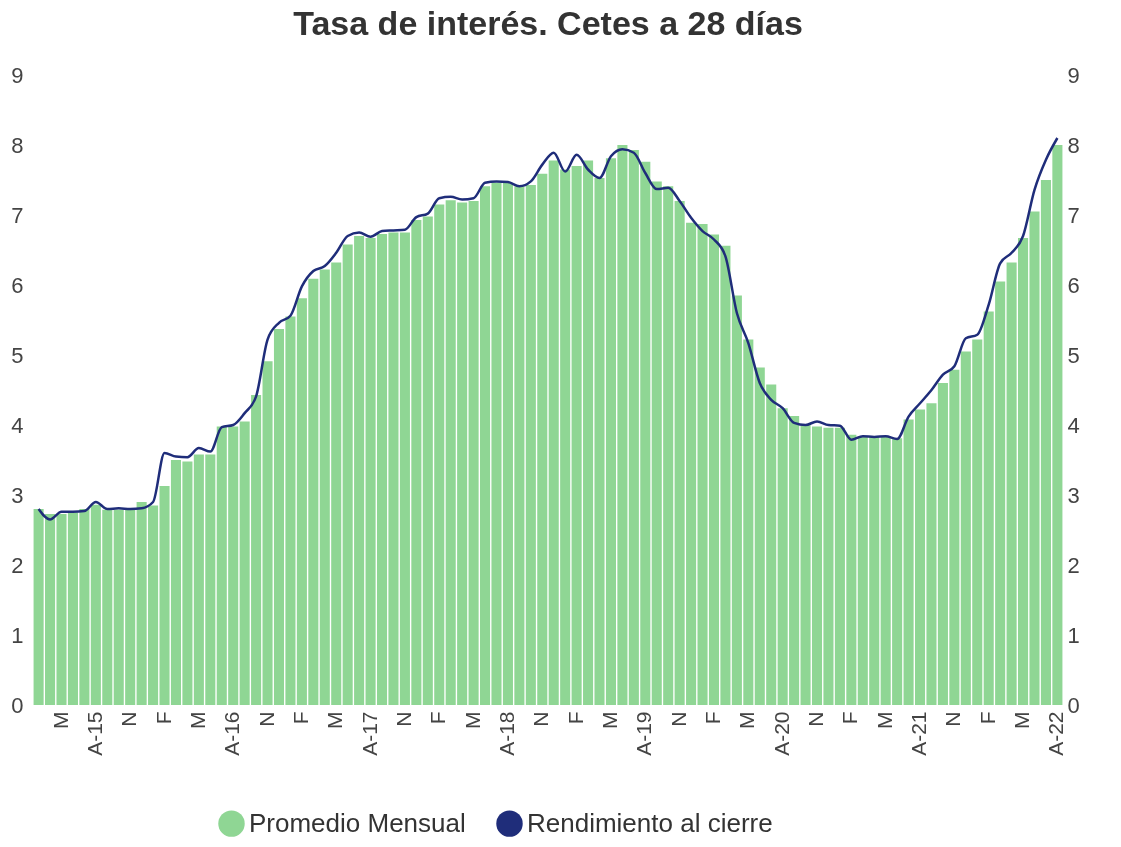 The image size is (1121, 847). I want to click on y-tick-label: 4, so click(17, 425).